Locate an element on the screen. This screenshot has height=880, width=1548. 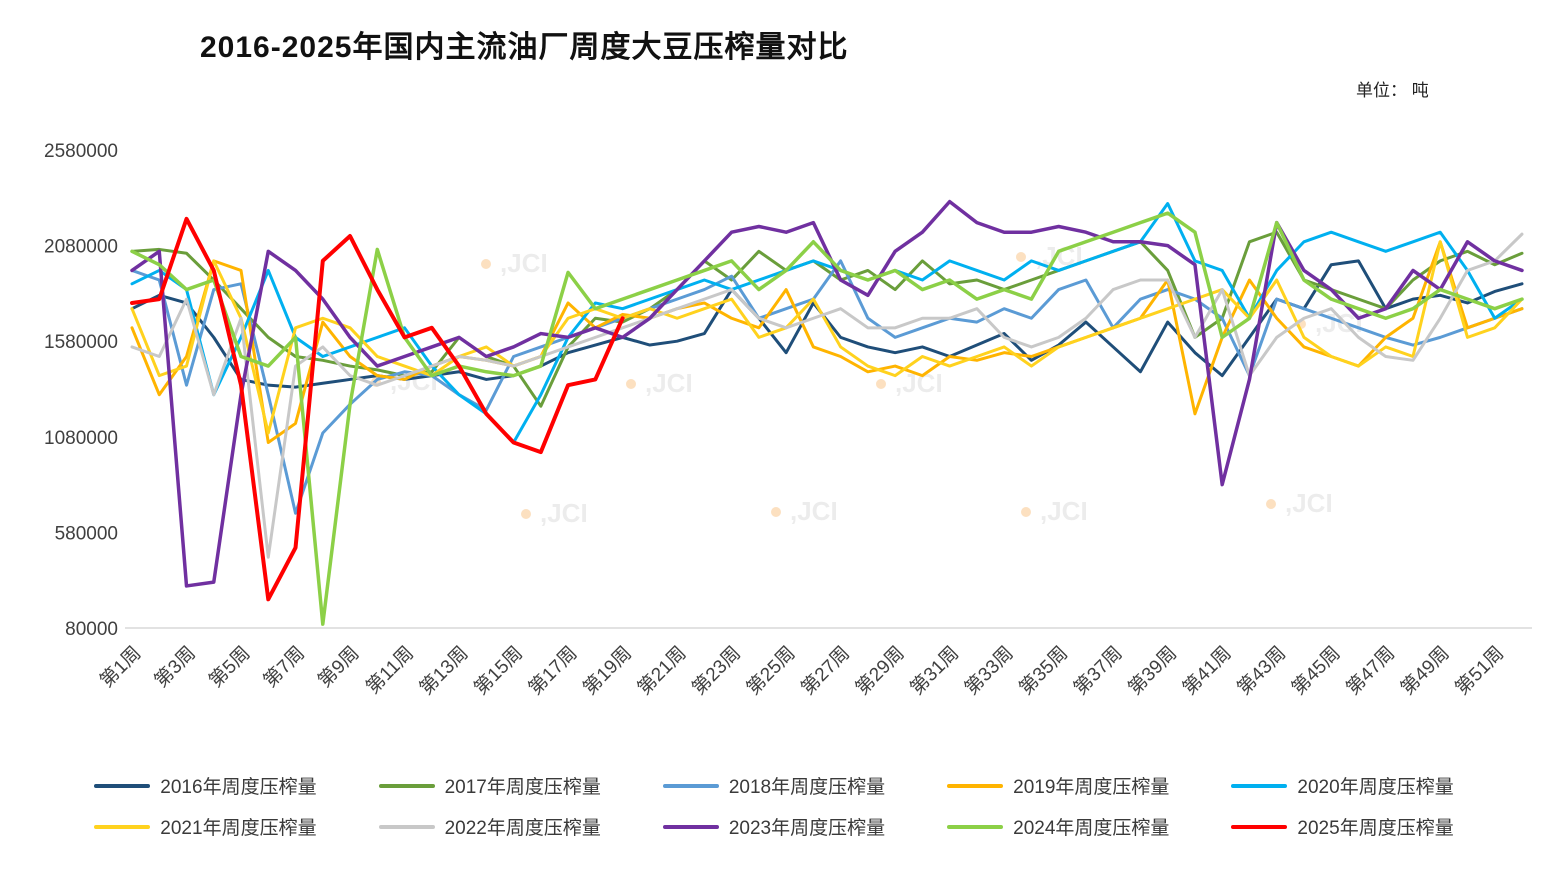
series-line-2025年周度压榨量 is located at coordinates (377, 409).